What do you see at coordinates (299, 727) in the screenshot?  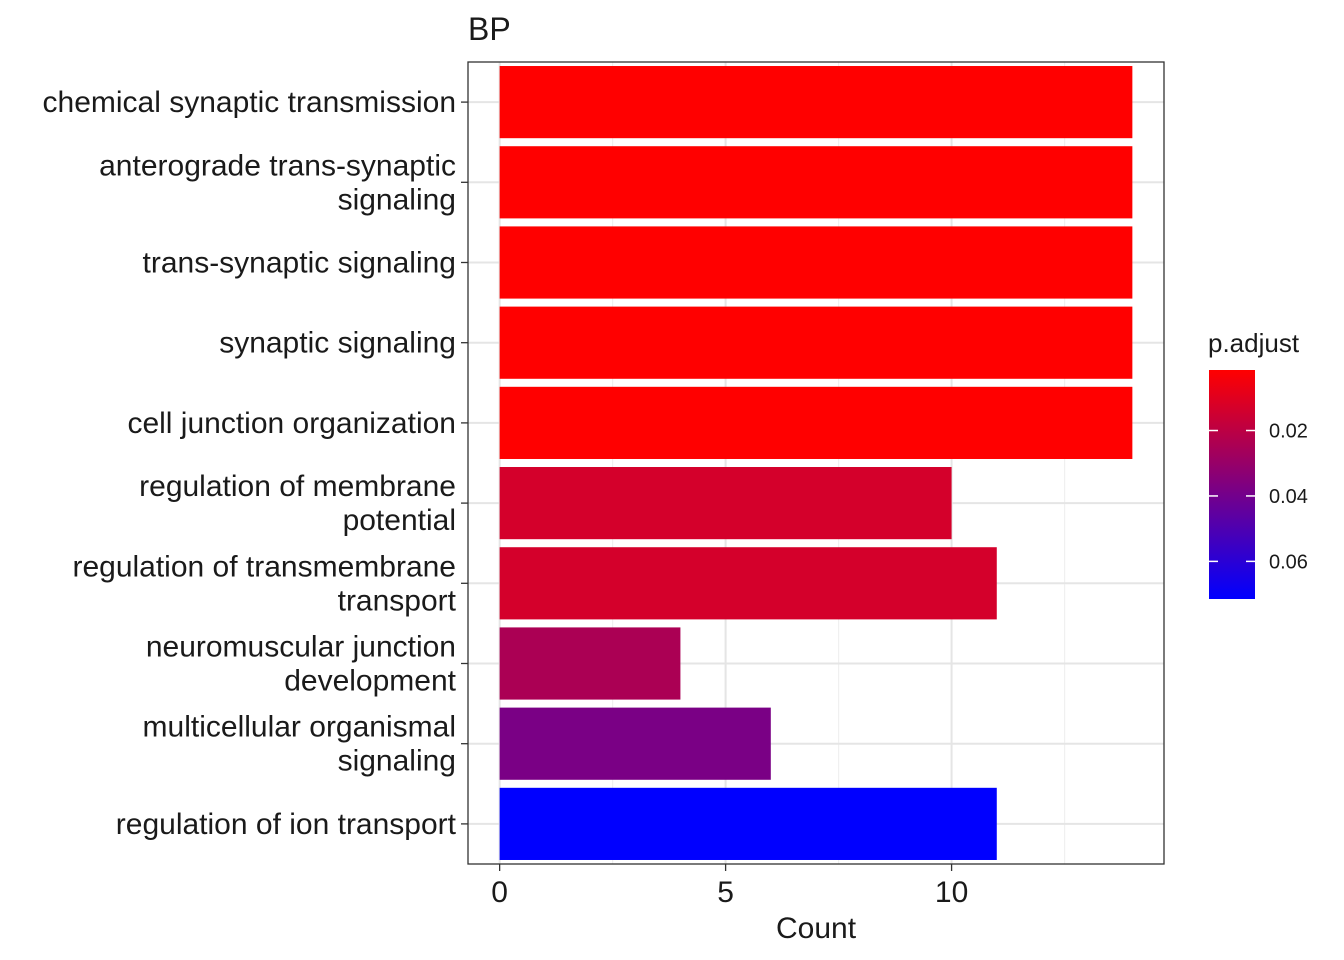 I see `category-label: multicellular organismal` at bounding box center [299, 727].